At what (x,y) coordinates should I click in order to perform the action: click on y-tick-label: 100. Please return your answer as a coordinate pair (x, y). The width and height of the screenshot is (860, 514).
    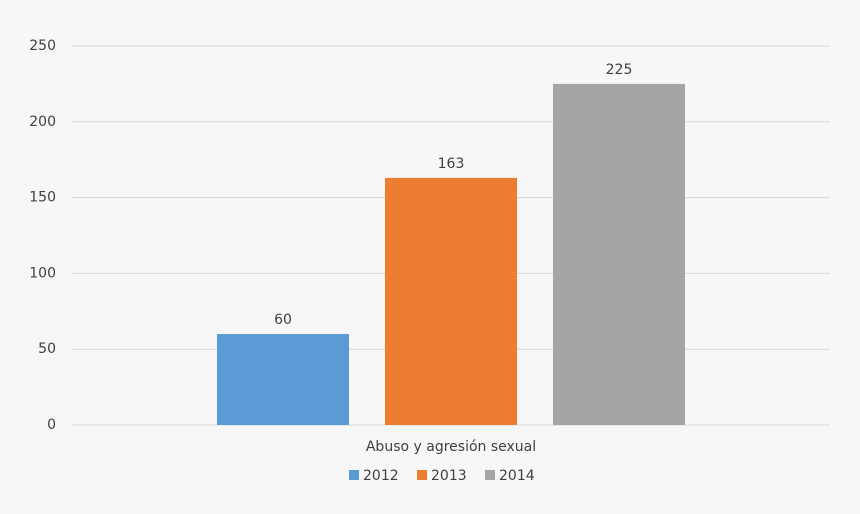
    Looking at the image, I should click on (42, 273).